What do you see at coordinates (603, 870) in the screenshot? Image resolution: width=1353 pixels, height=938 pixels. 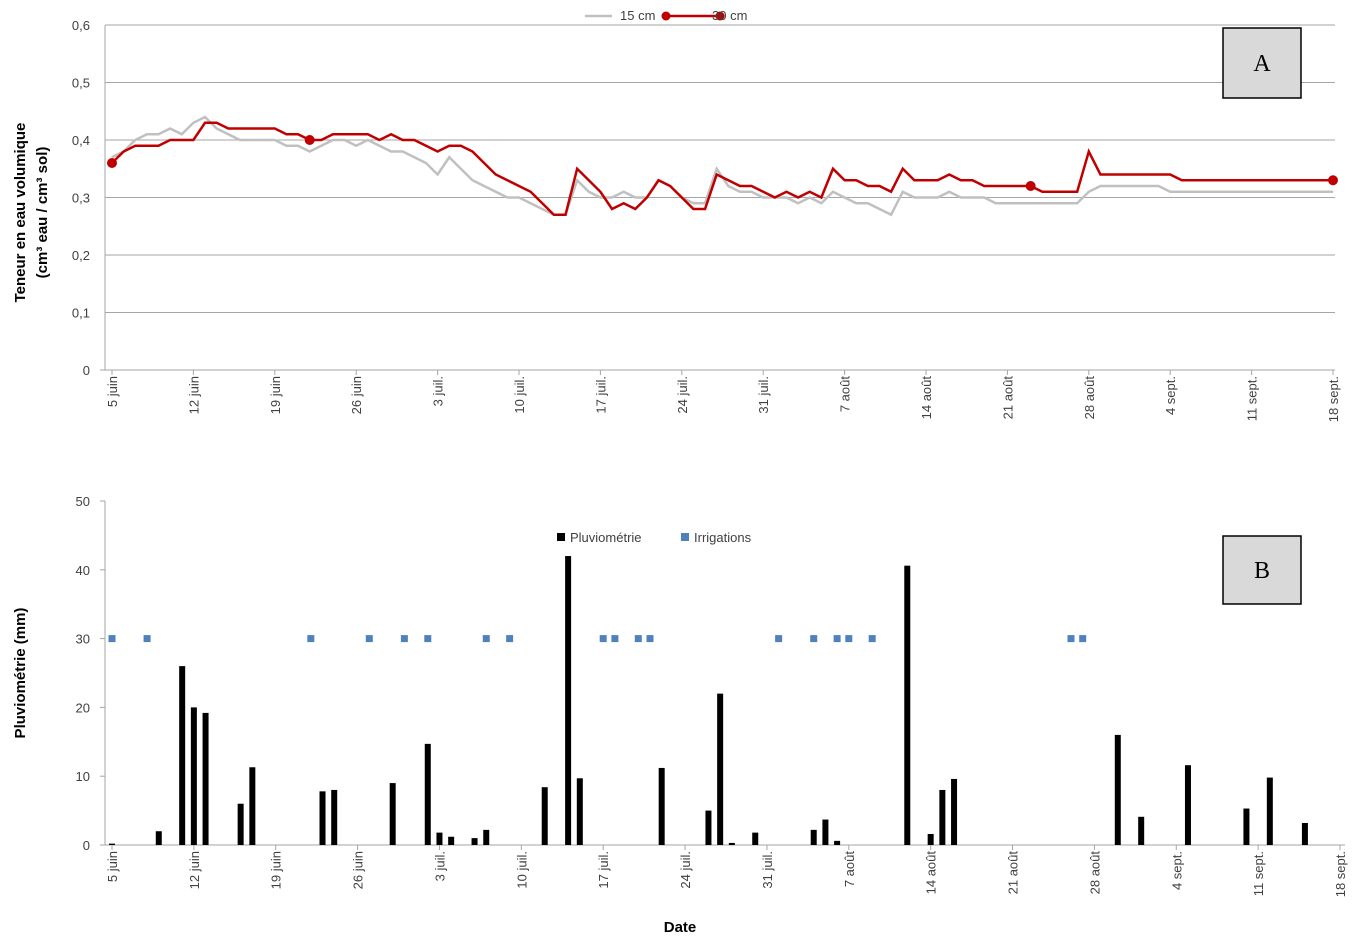 I see `x-tick-label: 17 juil.` at bounding box center [603, 870].